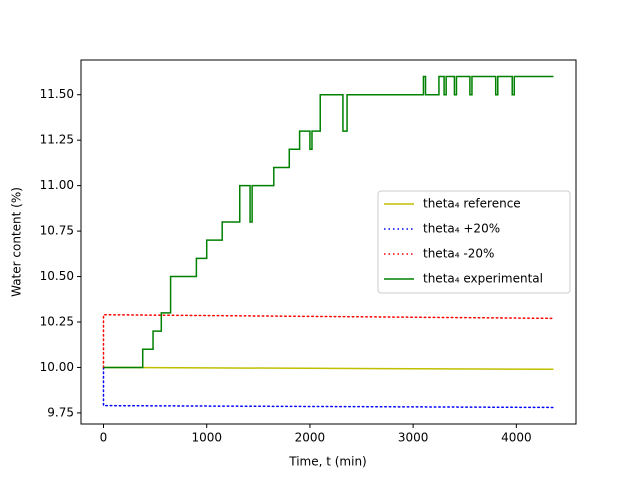 The height and width of the screenshot is (478, 640). Describe the element at coordinates (57, 276) in the screenshot. I see `y-tick-label: 10.50` at that location.